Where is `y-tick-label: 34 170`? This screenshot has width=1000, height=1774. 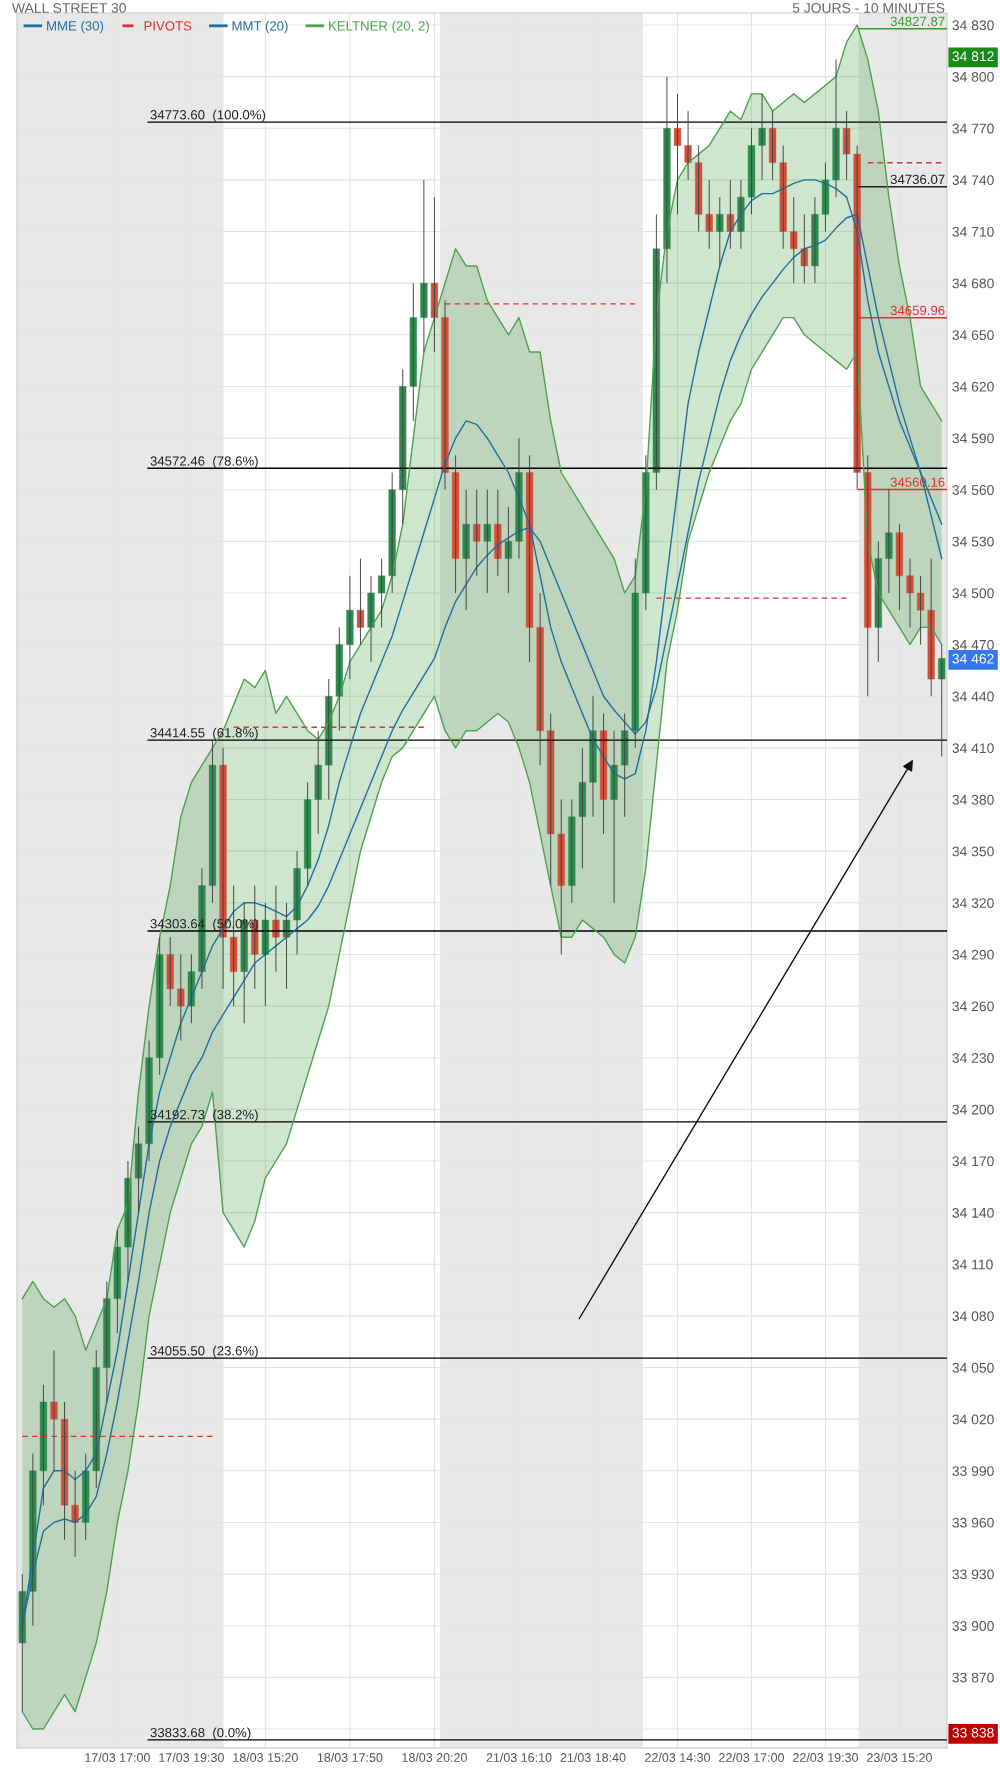
y-tick-label: 34 170 is located at coordinates (973, 1161).